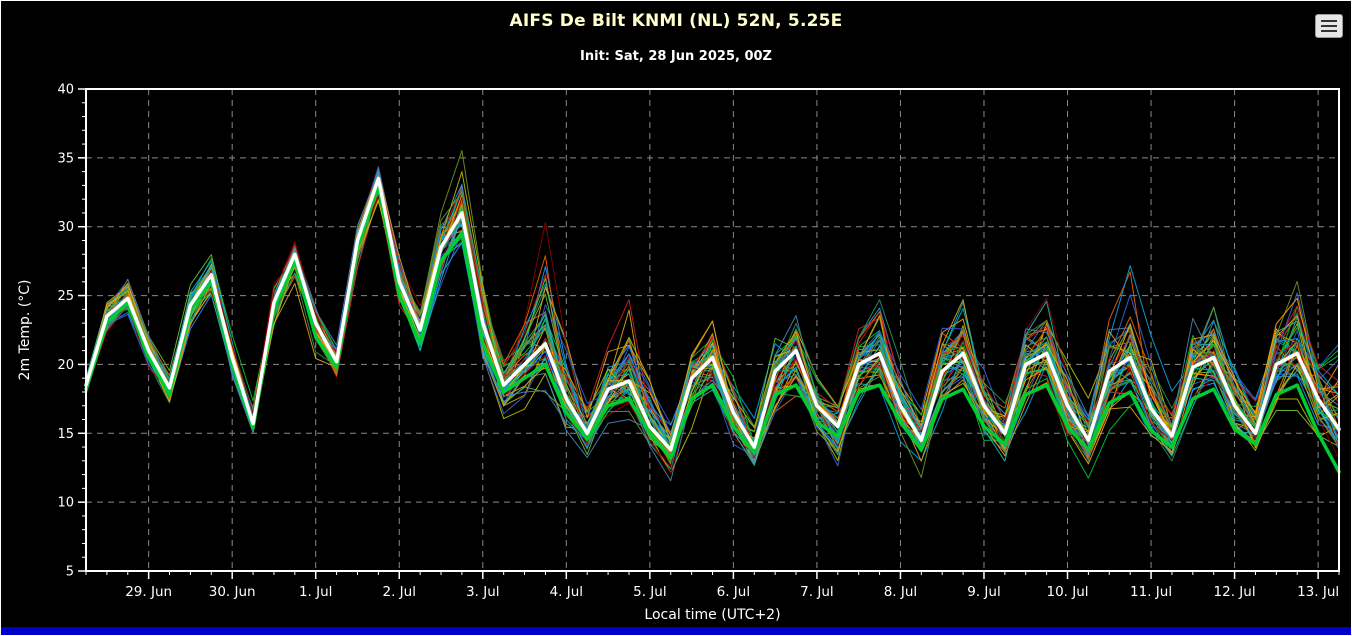 The image size is (1352, 636). What do you see at coordinates (65, 90) in the screenshot?
I see `y-tick-label: 40` at bounding box center [65, 90].